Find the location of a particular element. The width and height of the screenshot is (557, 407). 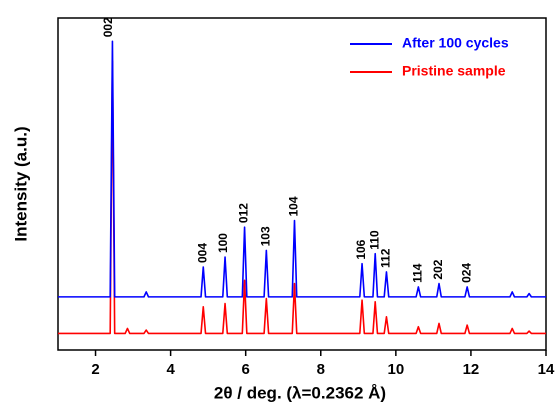

x-tick-label: 12 is located at coordinates (471, 369).